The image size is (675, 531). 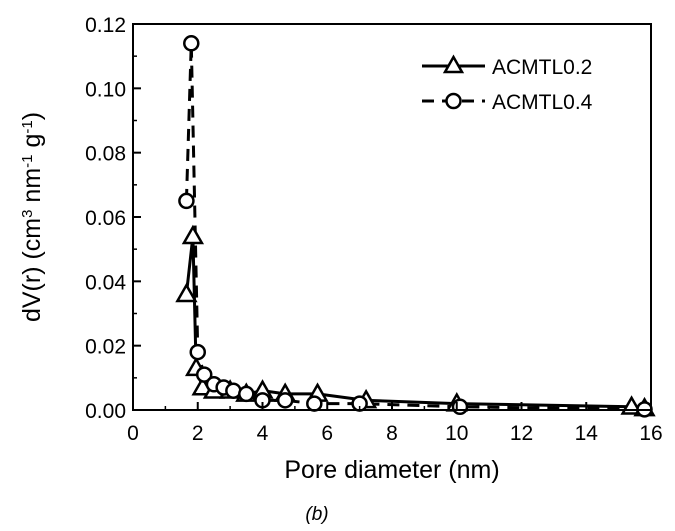 I want to click on legend-label-acmtl02: ACMTL0.2, so click(x=542, y=67).